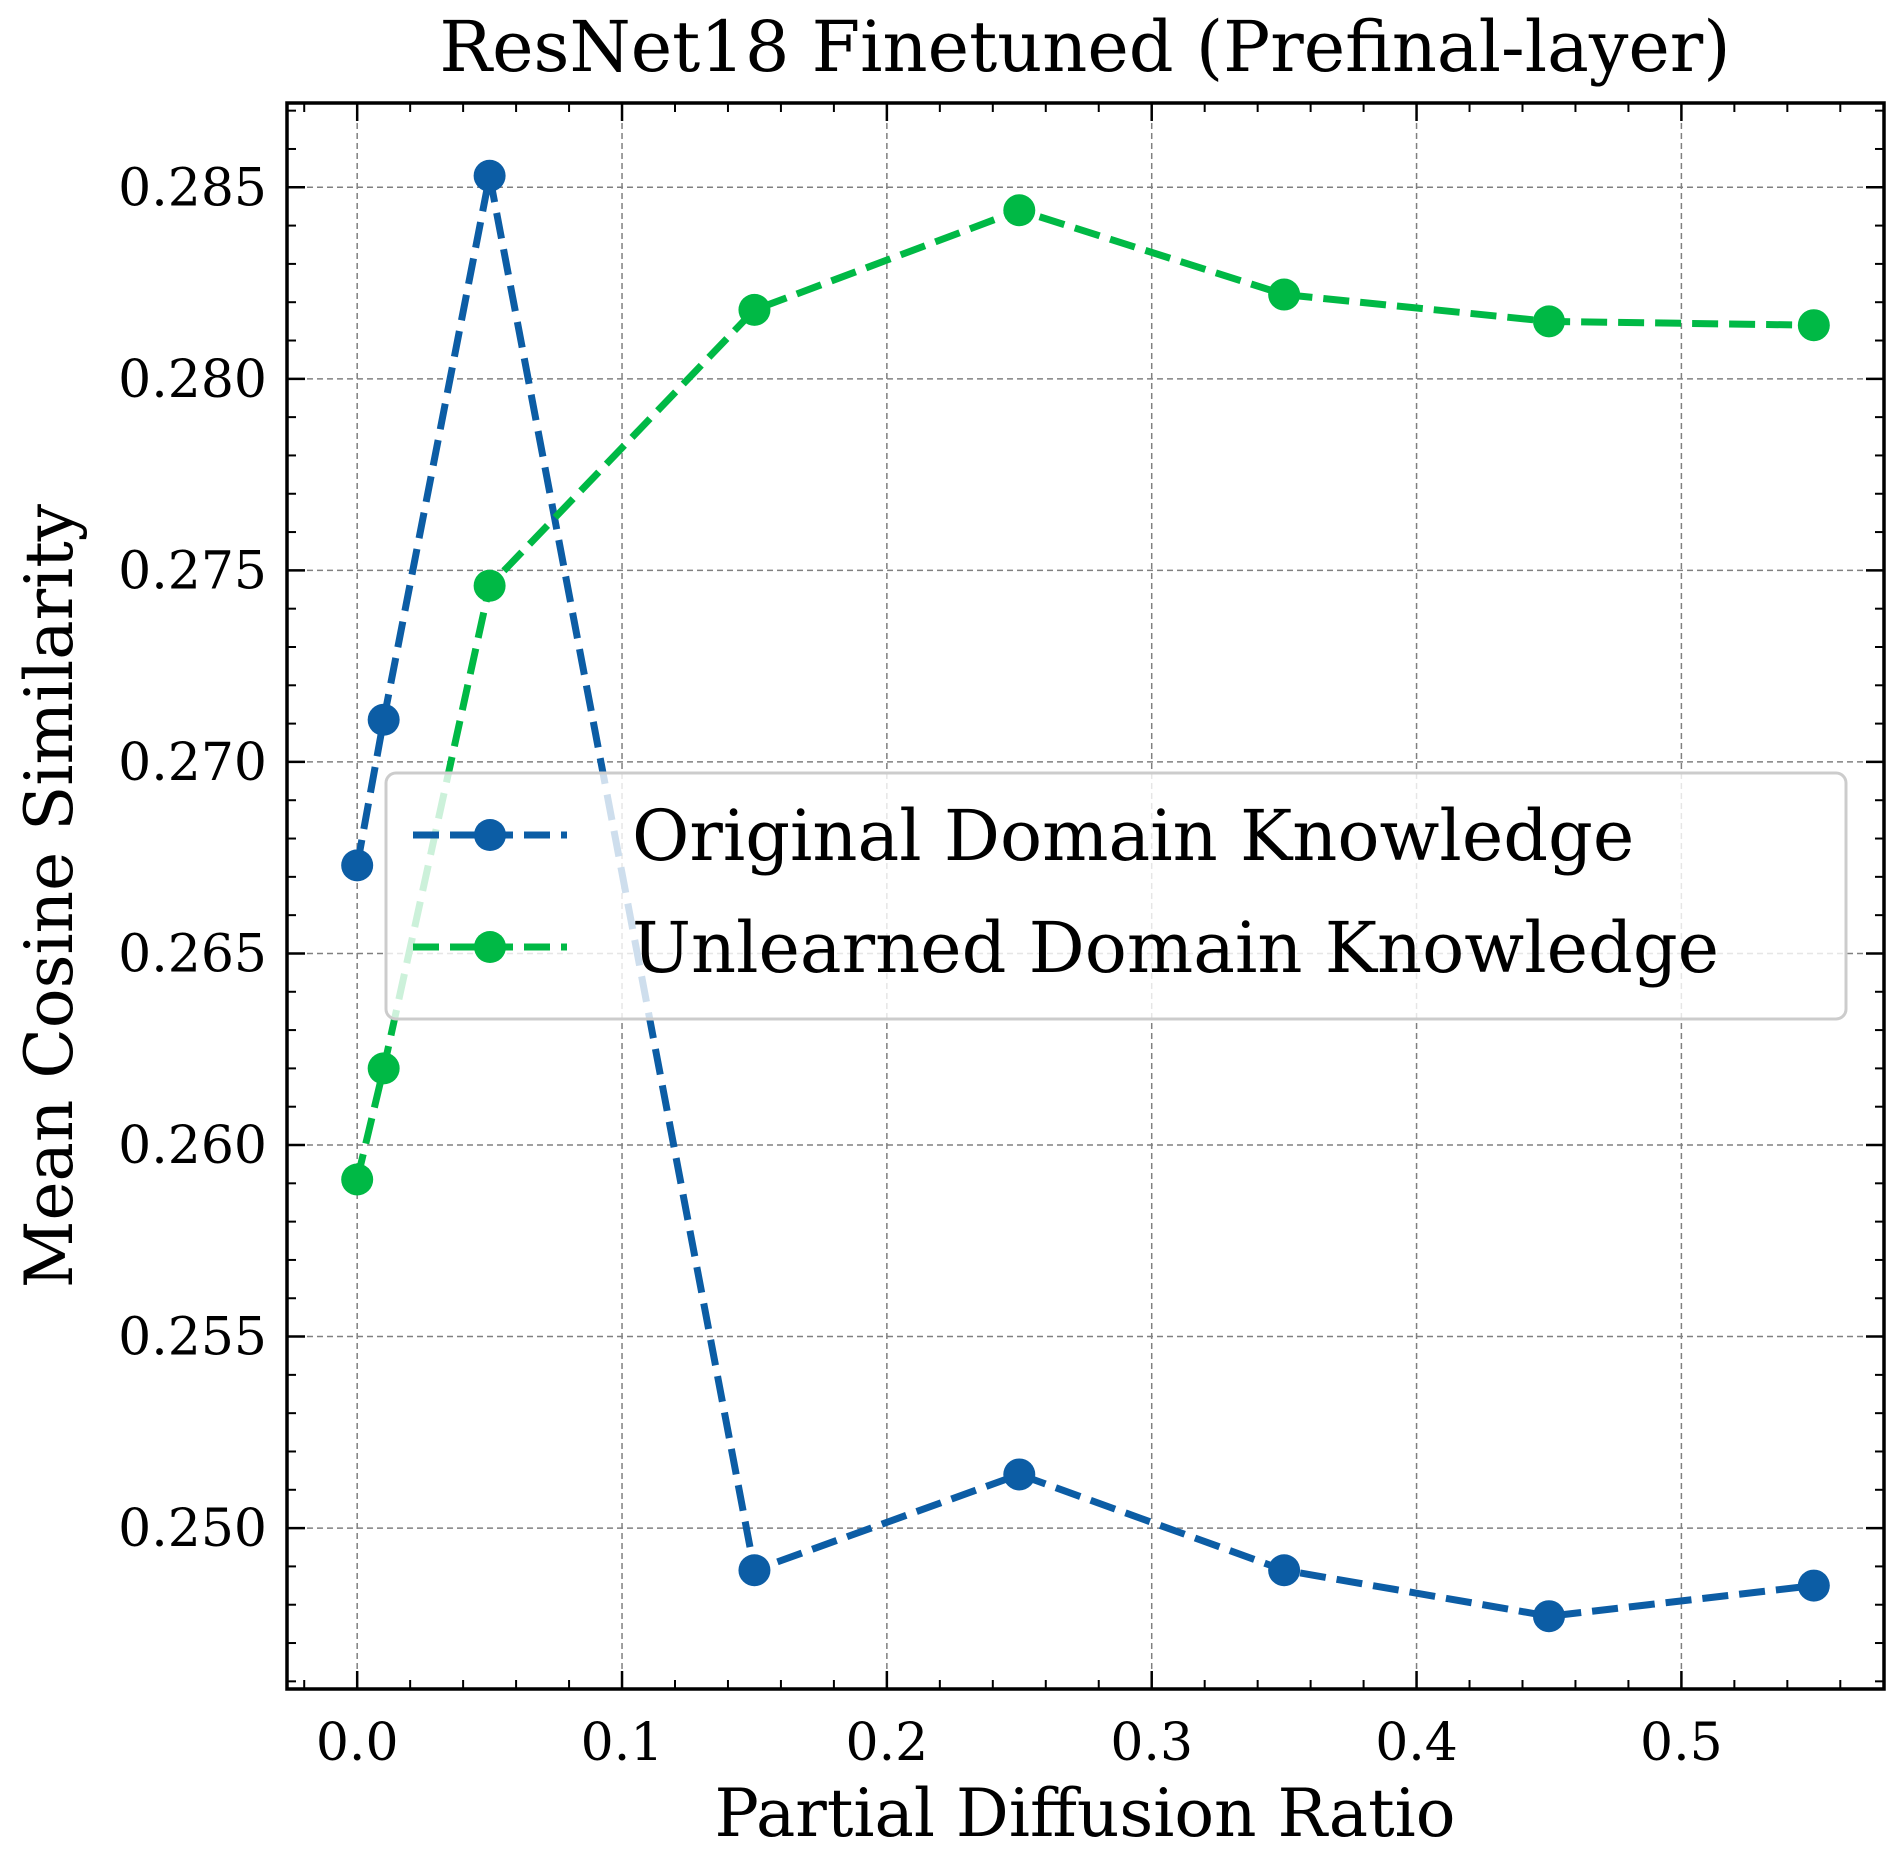 This screenshot has height=1868, width=1901. What do you see at coordinates (192, 571) in the screenshot?
I see `y-tick-label: 0.275` at bounding box center [192, 571].